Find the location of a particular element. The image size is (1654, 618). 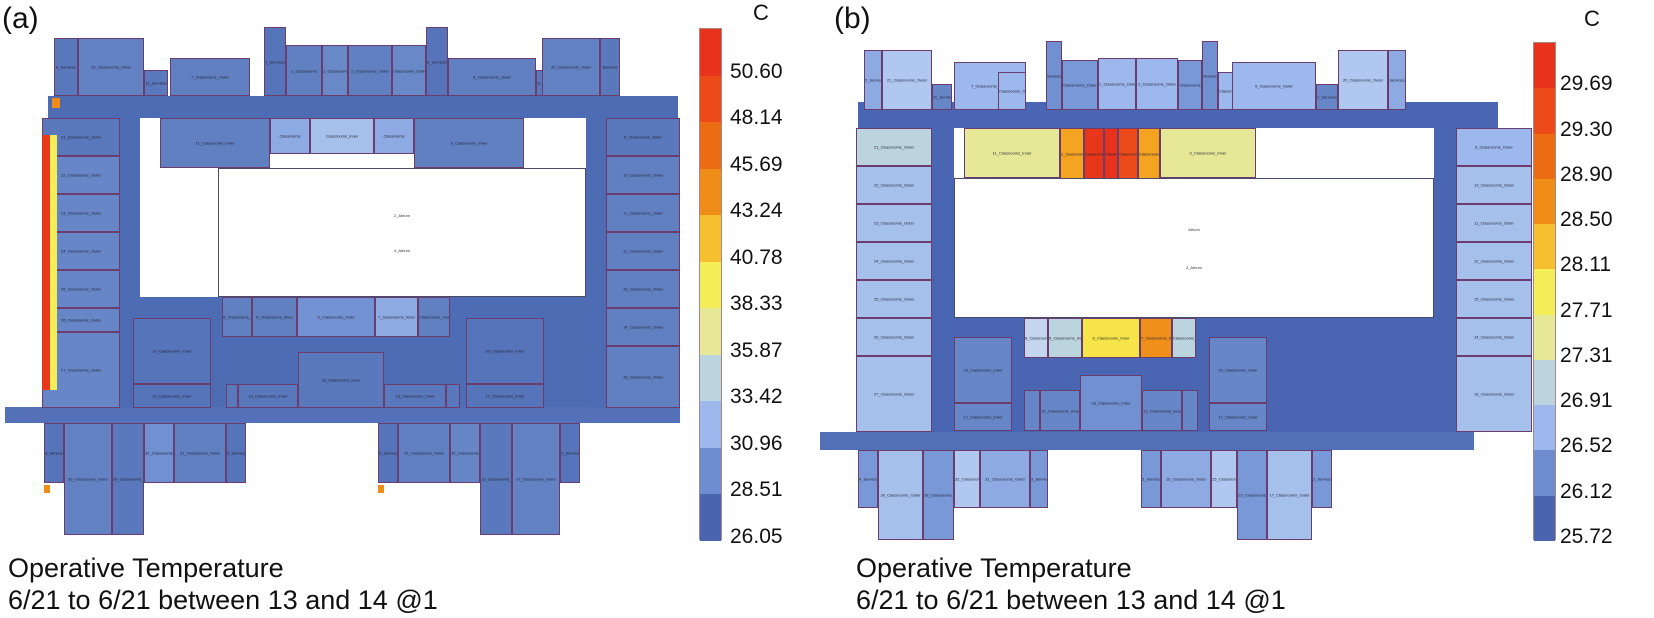

zone-label: 24_Classrooms_Outer is located at coordinates (894, 261).